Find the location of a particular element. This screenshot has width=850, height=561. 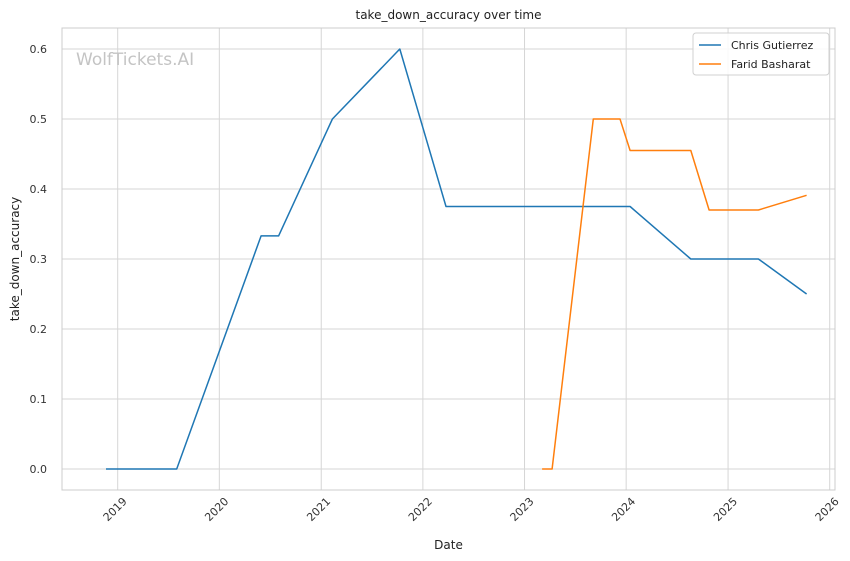

legend-box is located at coordinates (761, 54).